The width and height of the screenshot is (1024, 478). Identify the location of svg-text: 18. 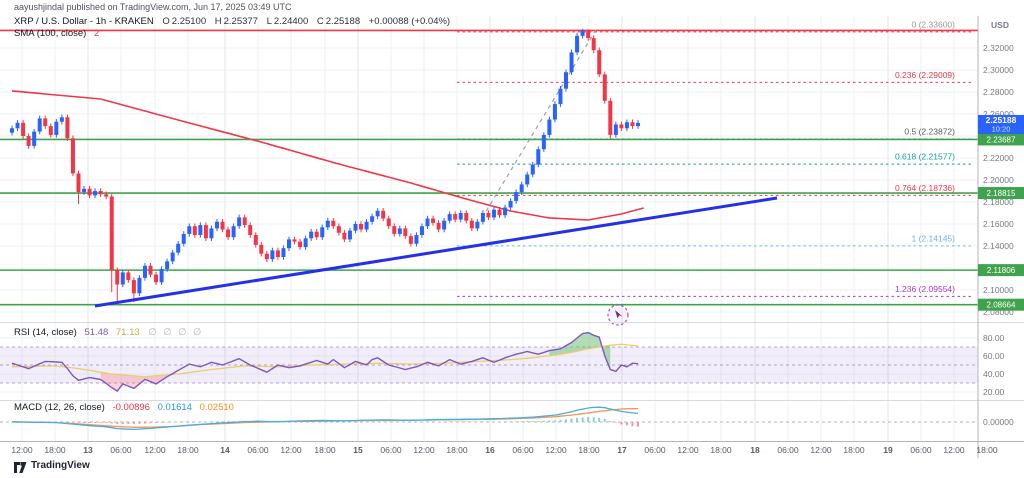
(755, 450).